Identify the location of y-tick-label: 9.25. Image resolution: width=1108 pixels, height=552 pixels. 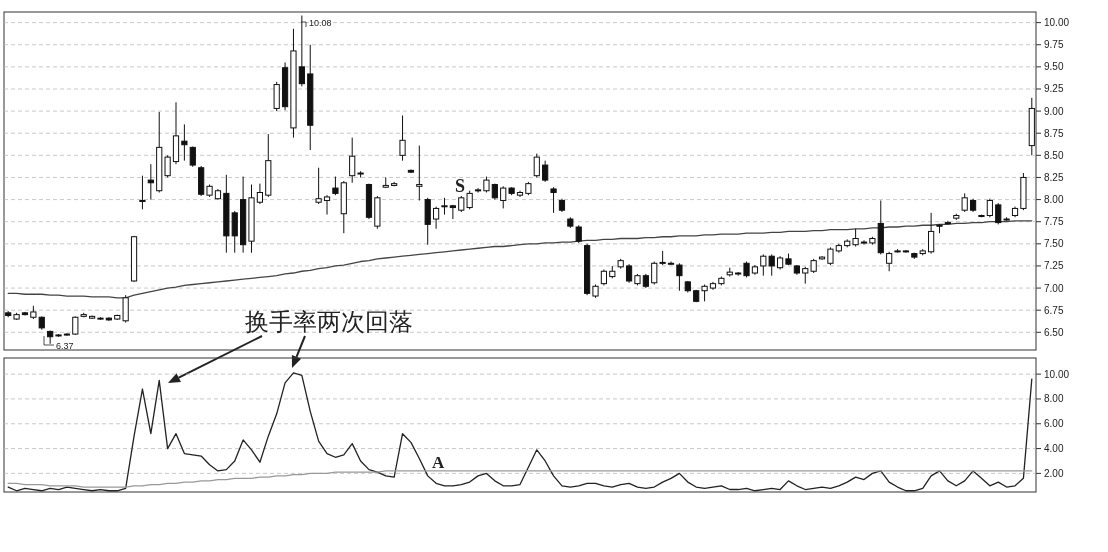
(1054, 89).